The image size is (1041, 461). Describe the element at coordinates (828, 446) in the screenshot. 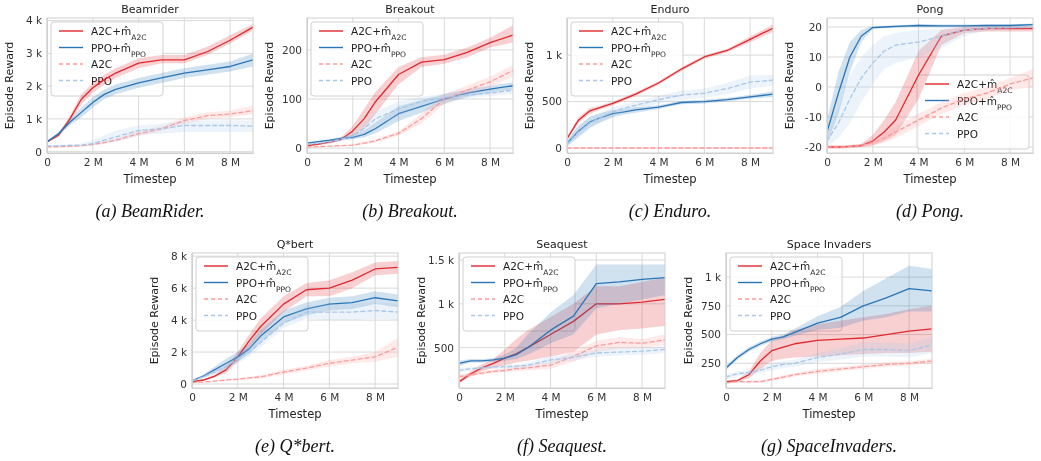

I see `text: (g) SpaceInvaders.` at that location.